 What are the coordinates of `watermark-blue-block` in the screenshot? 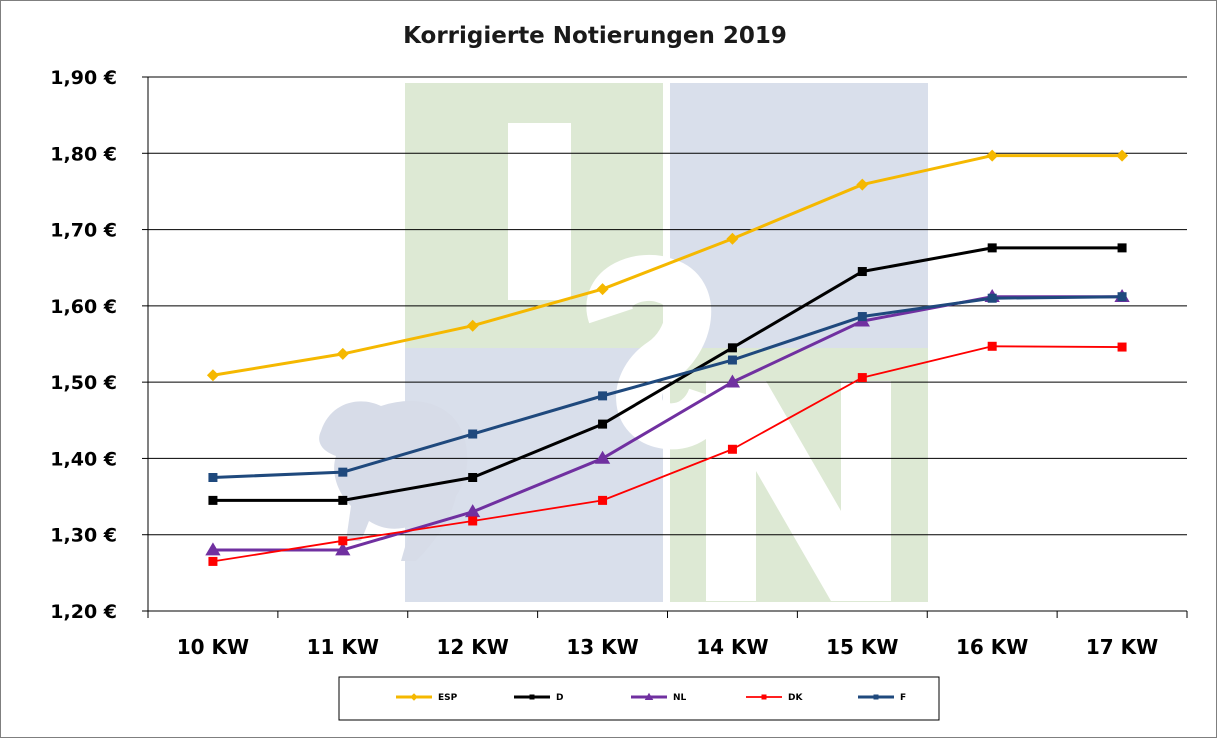 It's located at (799, 215).